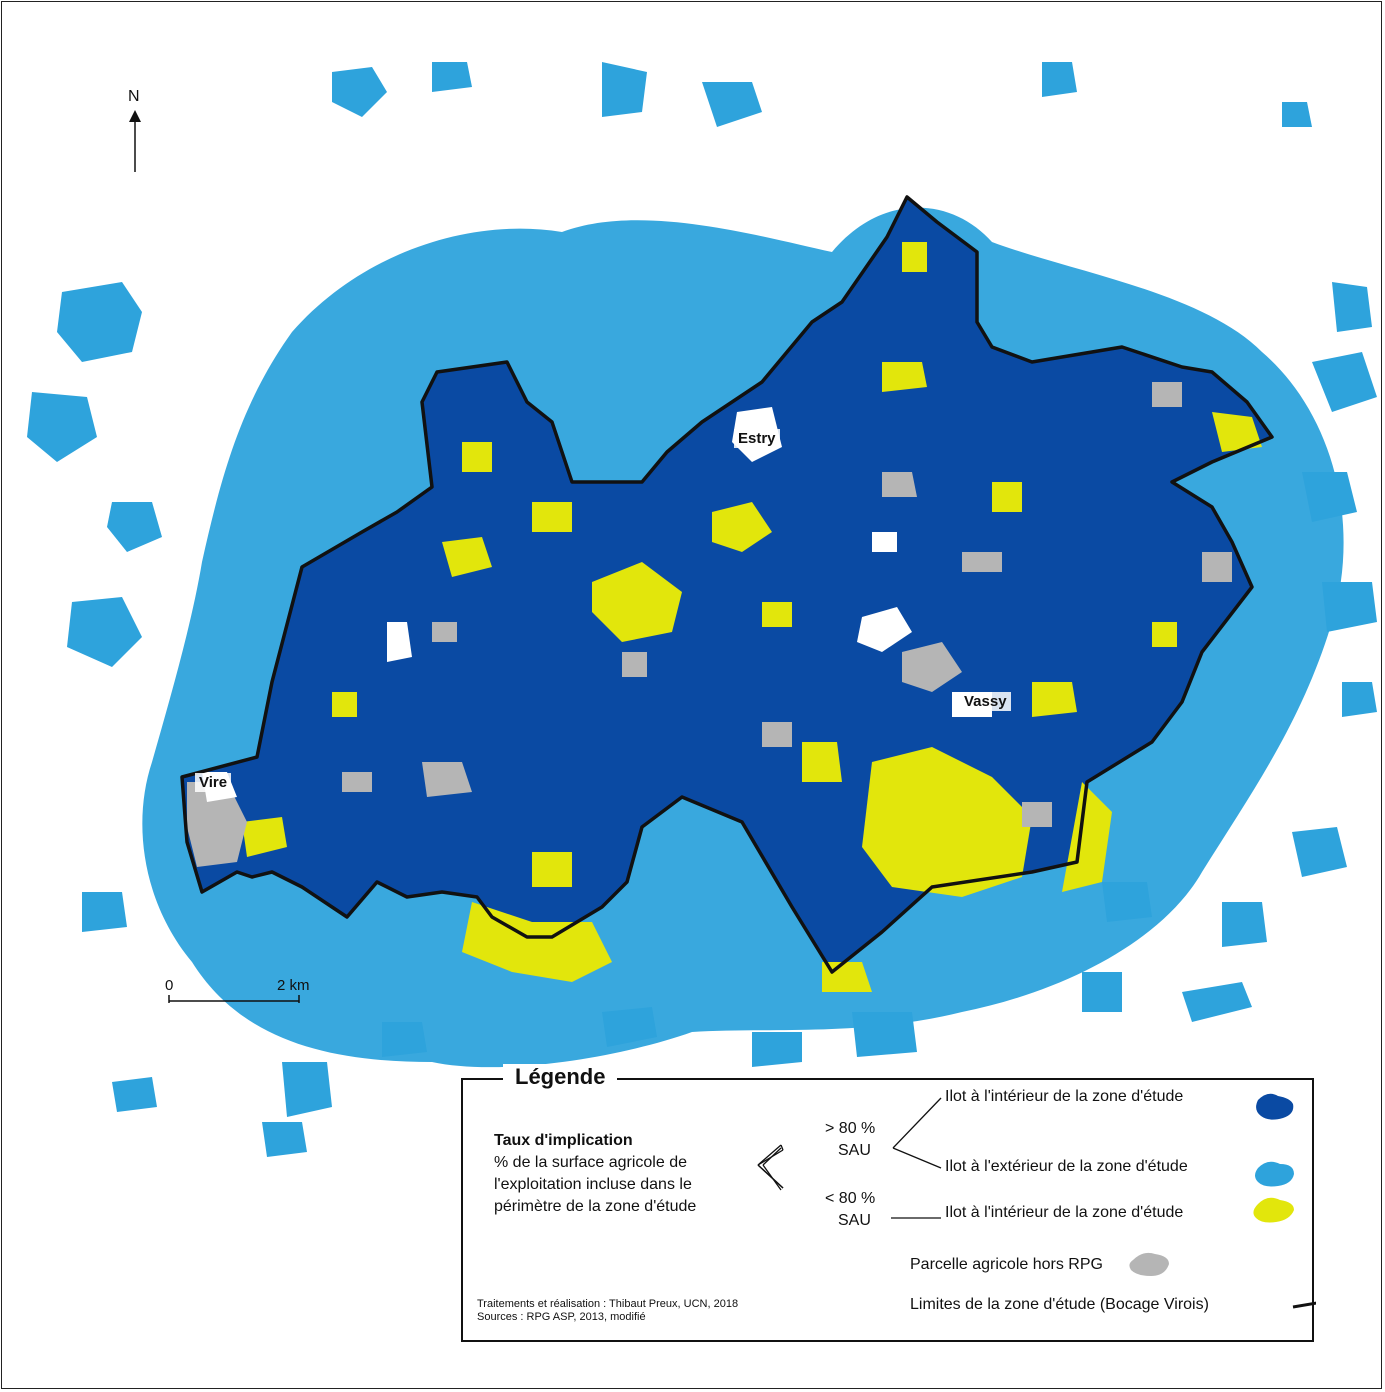 Image resolution: width=1385 pixels, height=1392 pixels. I want to click on scale-label-end: 2 km, so click(293, 985).